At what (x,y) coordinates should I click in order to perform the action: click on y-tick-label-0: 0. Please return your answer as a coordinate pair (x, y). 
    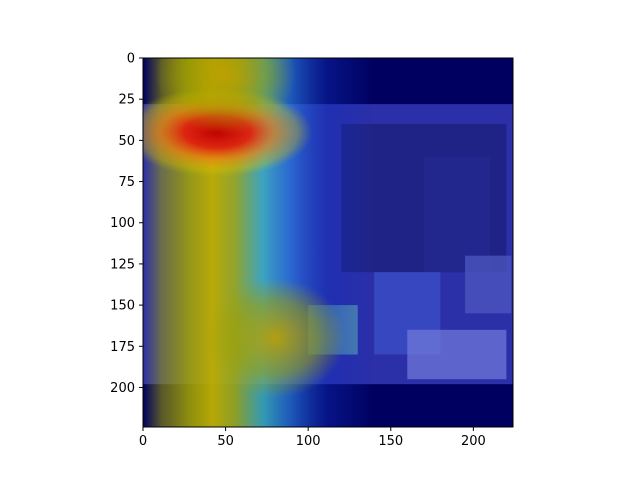
    Looking at the image, I should click on (131, 59).